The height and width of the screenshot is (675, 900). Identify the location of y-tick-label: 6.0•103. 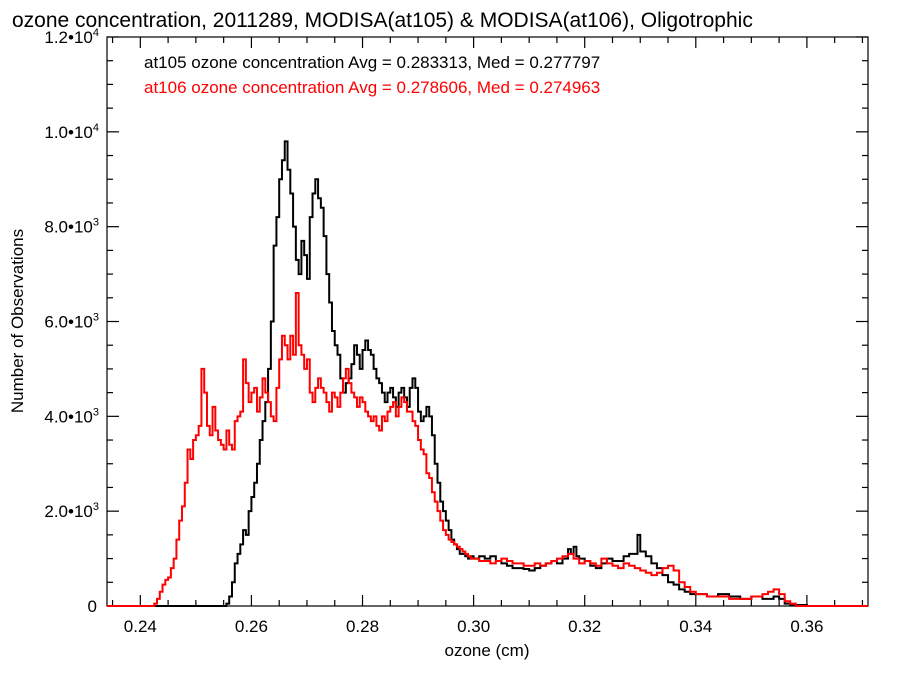
(71, 322).